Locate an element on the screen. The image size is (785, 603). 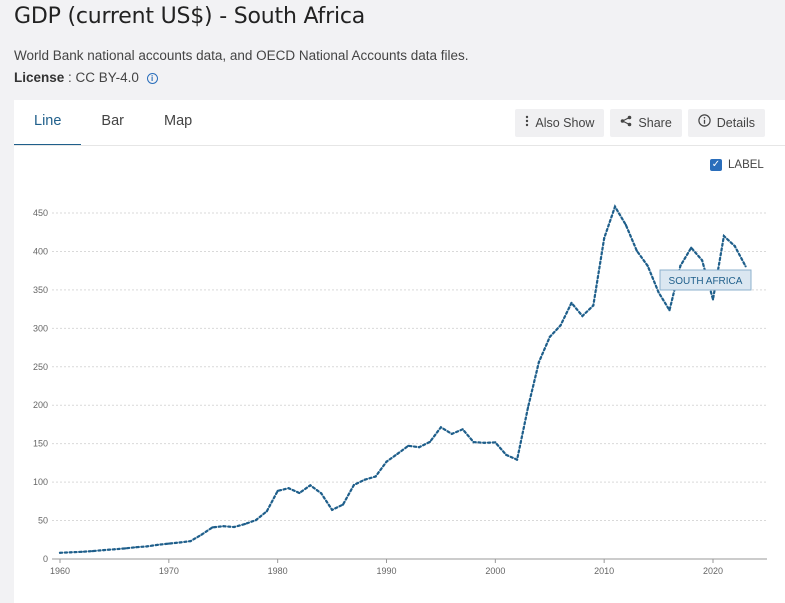
tab-bar: Bar is located at coordinates (112, 121).